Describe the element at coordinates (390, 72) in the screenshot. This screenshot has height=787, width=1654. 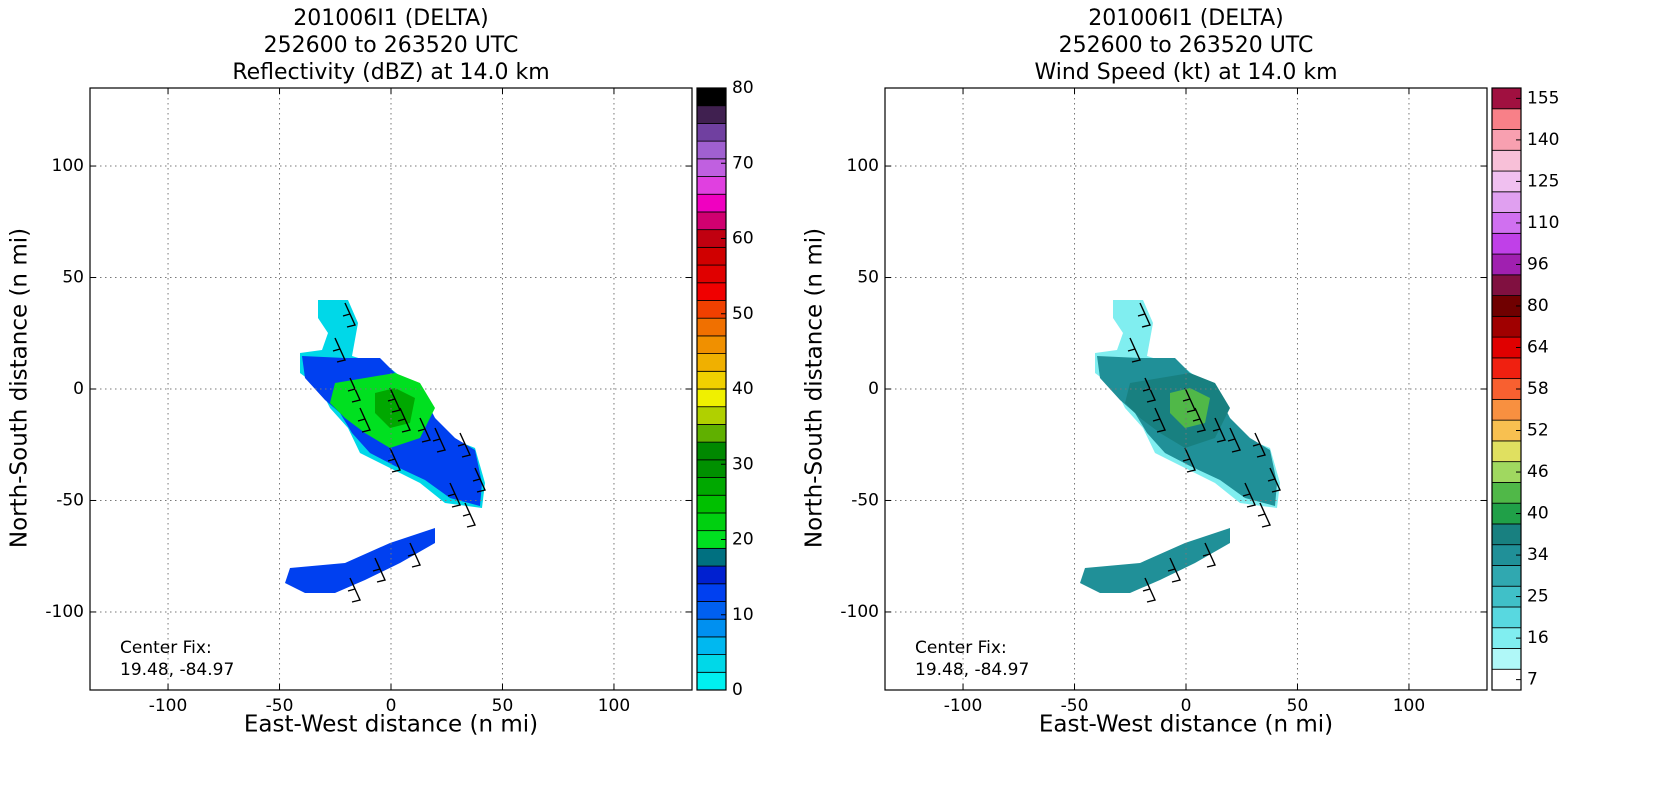
I see `field-label: Reflectivity (dBZ) at 14.0 km` at that location.